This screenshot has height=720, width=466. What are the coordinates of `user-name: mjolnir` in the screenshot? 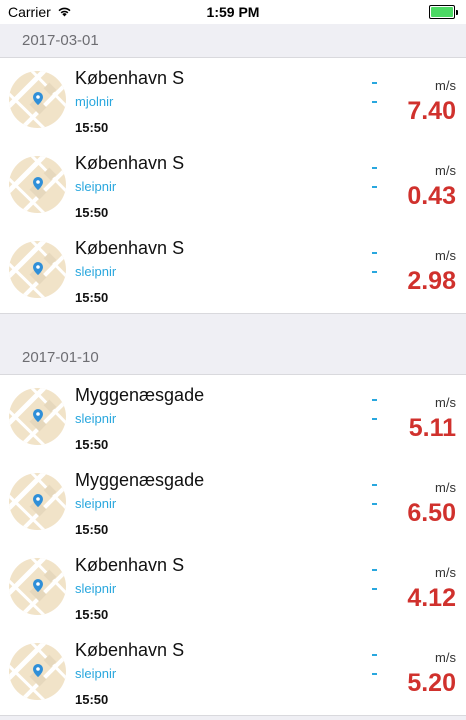 It's located at (94, 101).